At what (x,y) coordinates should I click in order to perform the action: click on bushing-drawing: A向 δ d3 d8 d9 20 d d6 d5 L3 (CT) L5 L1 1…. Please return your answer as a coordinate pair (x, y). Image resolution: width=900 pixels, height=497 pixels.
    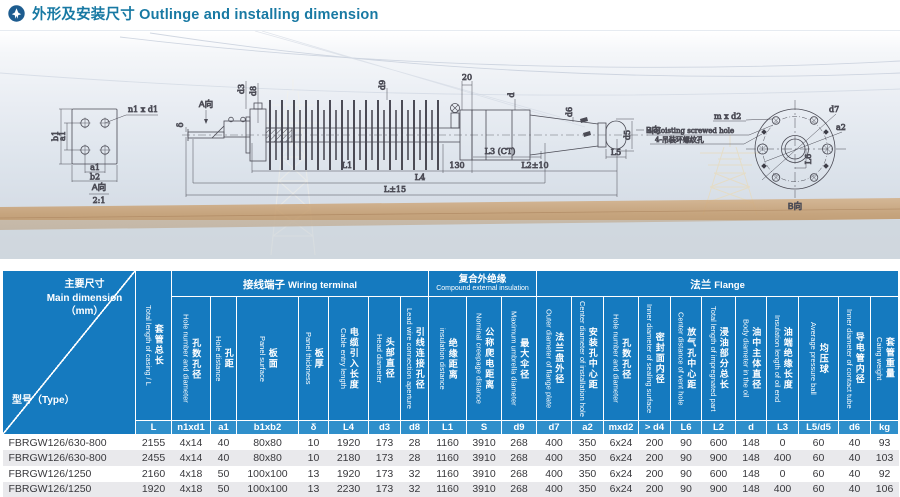
    Looking at the image, I should click on (418, 135).